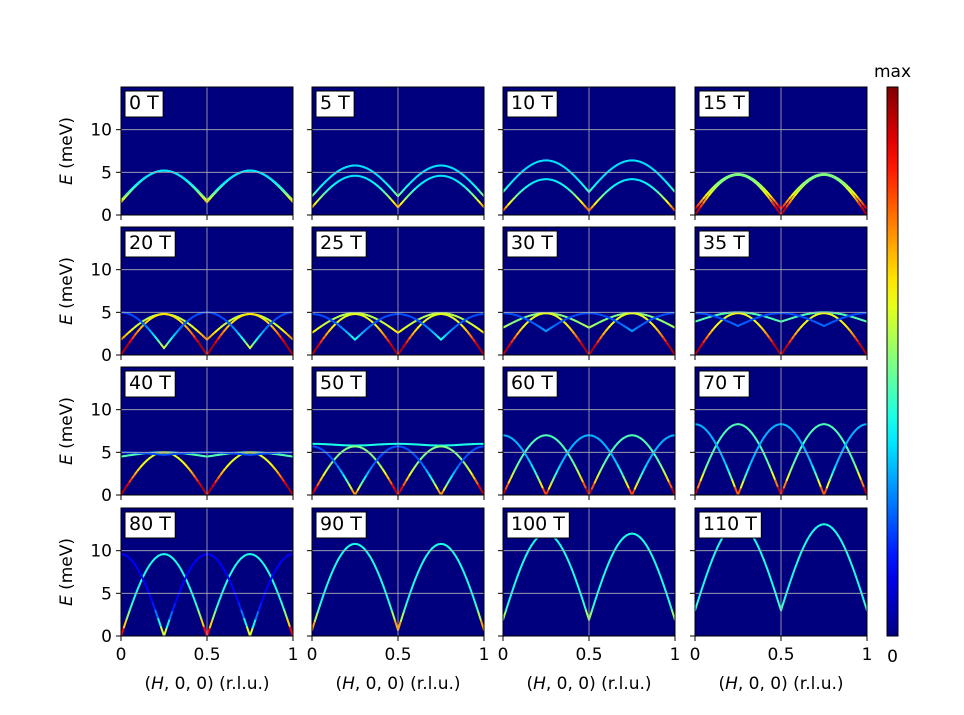 This screenshot has height=715, width=964. Describe the element at coordinates (398, 586) in the screenshot. I see `panel: 90 T 0 0.5 1` at that location.